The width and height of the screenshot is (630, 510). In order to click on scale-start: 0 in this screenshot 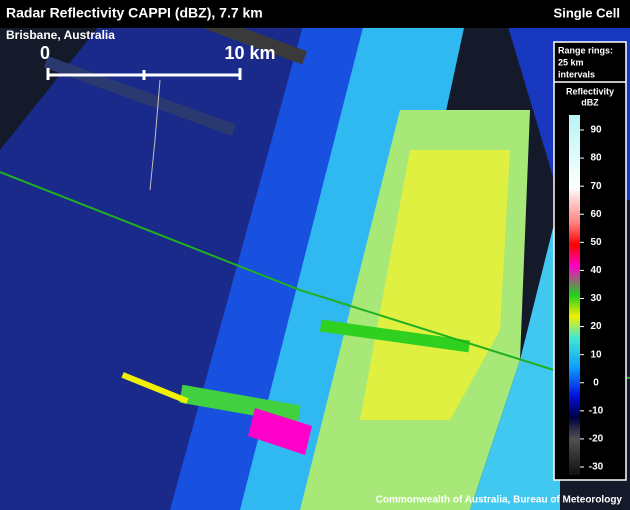, I will do `click(45, 53)`.